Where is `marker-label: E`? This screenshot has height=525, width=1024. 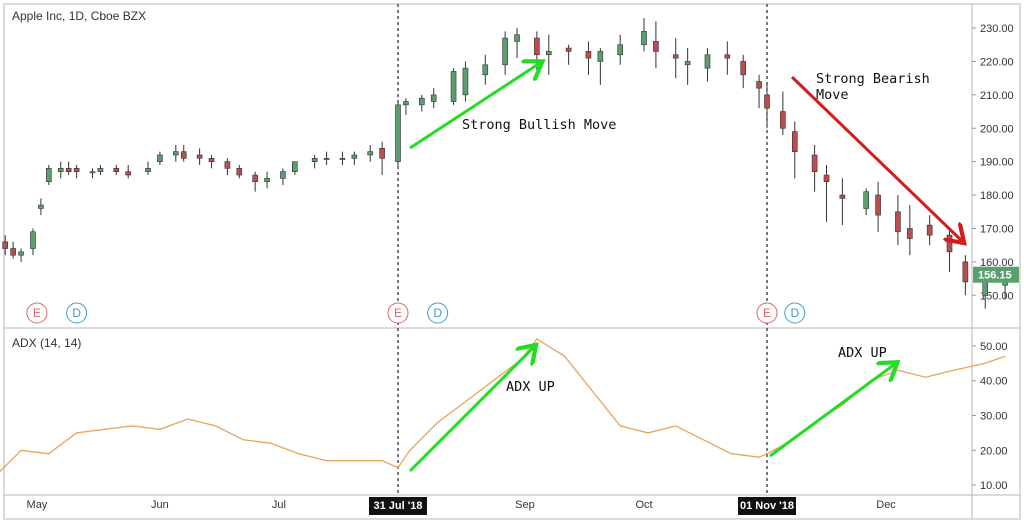
marker-label: E is located at coordinates (37, 313).